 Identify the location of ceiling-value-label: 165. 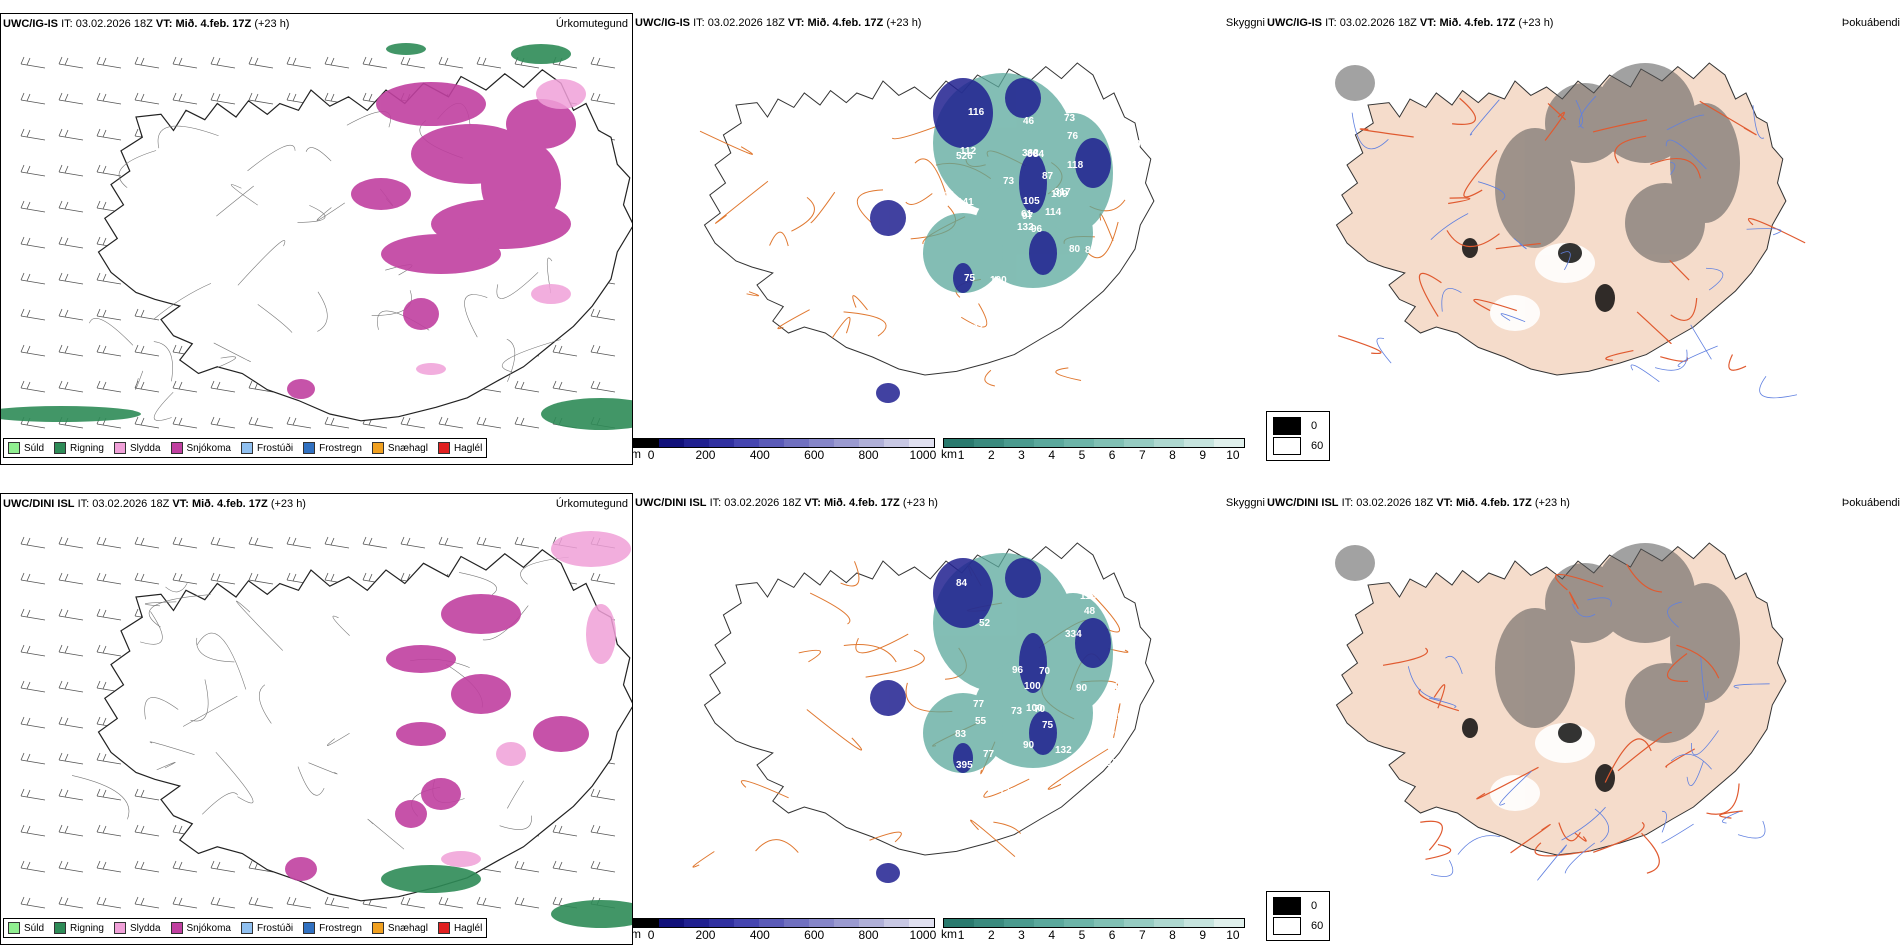
(1129, 323).